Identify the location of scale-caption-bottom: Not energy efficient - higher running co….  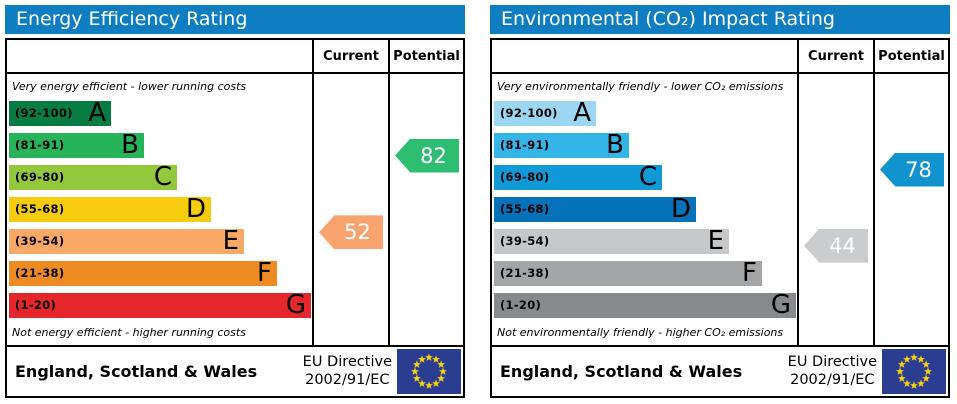
(129, 332).